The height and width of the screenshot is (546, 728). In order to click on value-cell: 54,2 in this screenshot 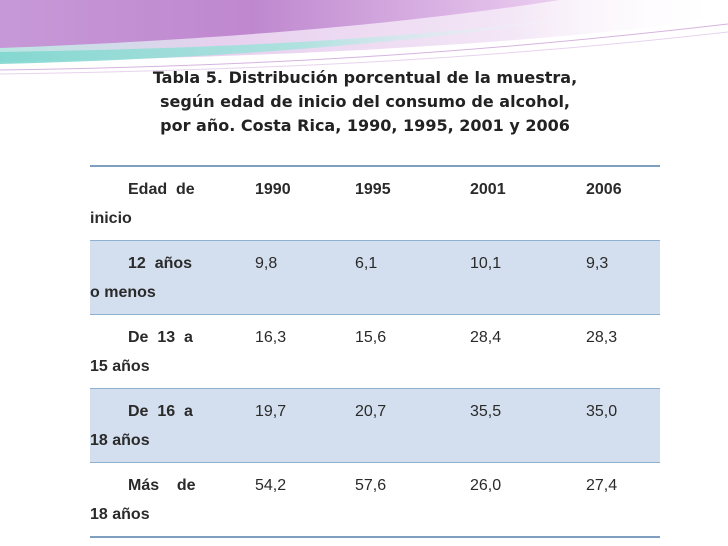, I will do `click(271, 485)`.